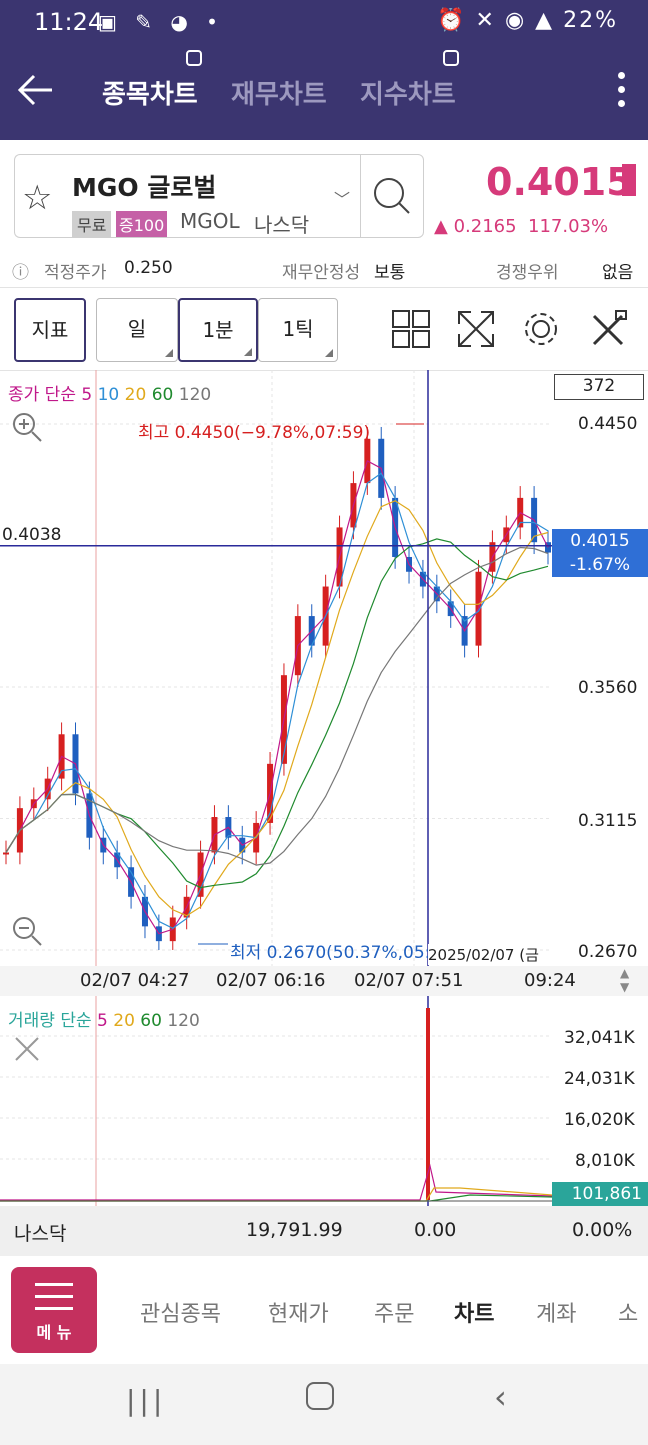 This screenshot has width=648, height=1445. What do you see at coordinates (271, 980) in the screenshot?
I see `x-axis-label: 02/07 06:16` at bounding box center [271, 980].